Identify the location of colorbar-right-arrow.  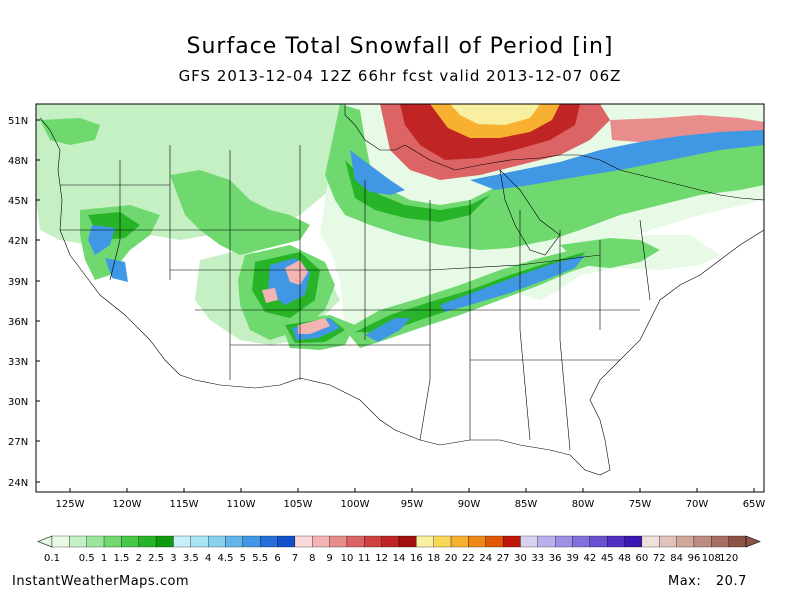
(753, 541).